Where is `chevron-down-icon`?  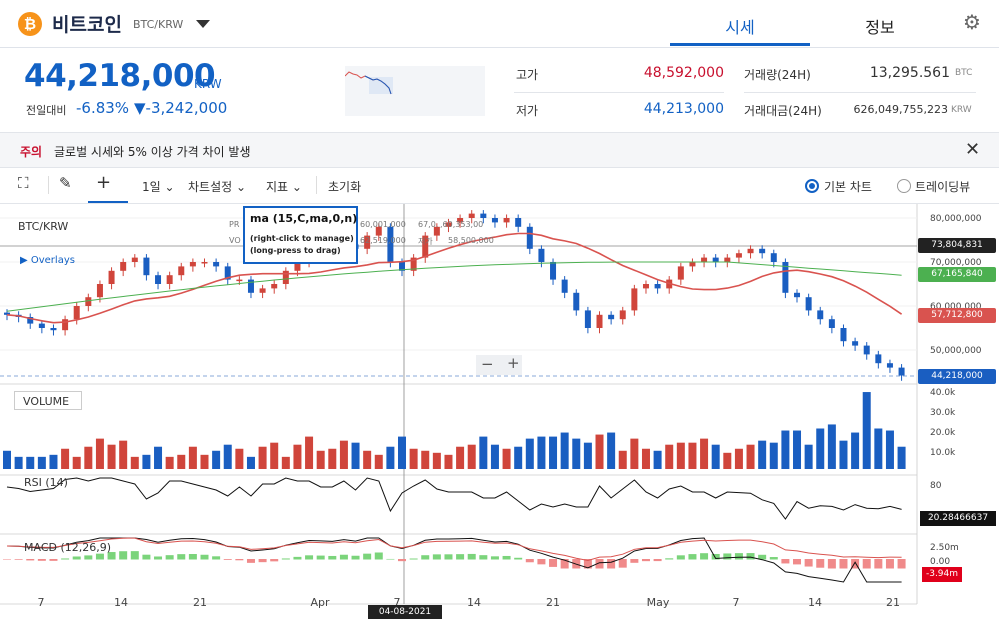
chevron-down-icon is located at coordinates (203, 24).